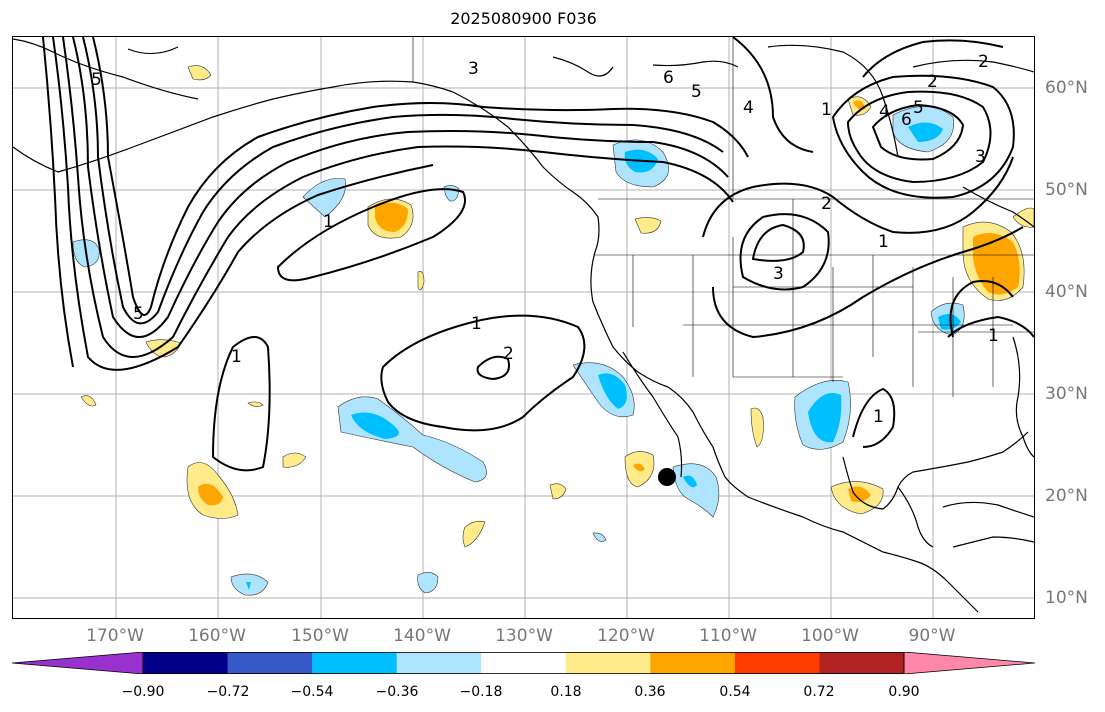 The height and width of the screenshot is (712, 1105). I want to click on colorbar-outline, so click(523, 663).